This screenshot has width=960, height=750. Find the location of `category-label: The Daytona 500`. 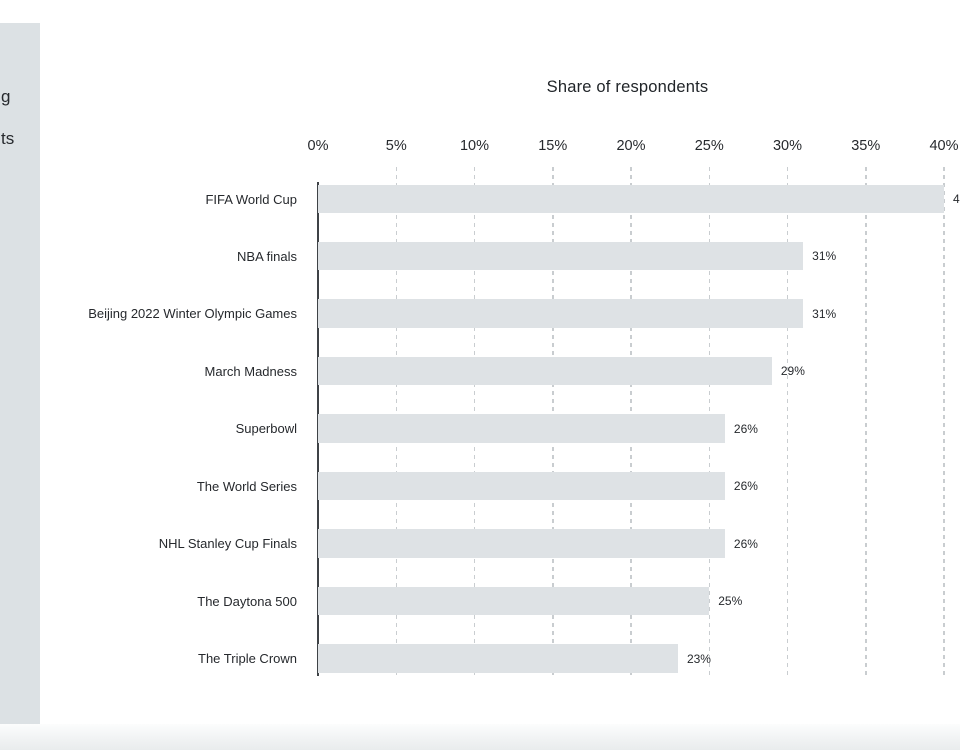

category-label: The Daytona 500 is located at coordinates (247, 601).